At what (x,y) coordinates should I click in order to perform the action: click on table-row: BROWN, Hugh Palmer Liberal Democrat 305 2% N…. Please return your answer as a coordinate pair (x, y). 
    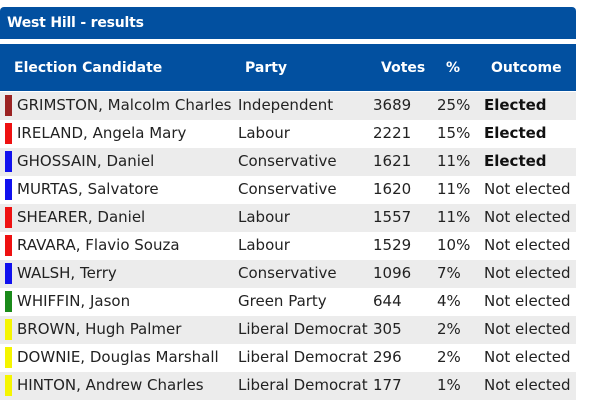
    Looking at the image, I should click on (288, 330).